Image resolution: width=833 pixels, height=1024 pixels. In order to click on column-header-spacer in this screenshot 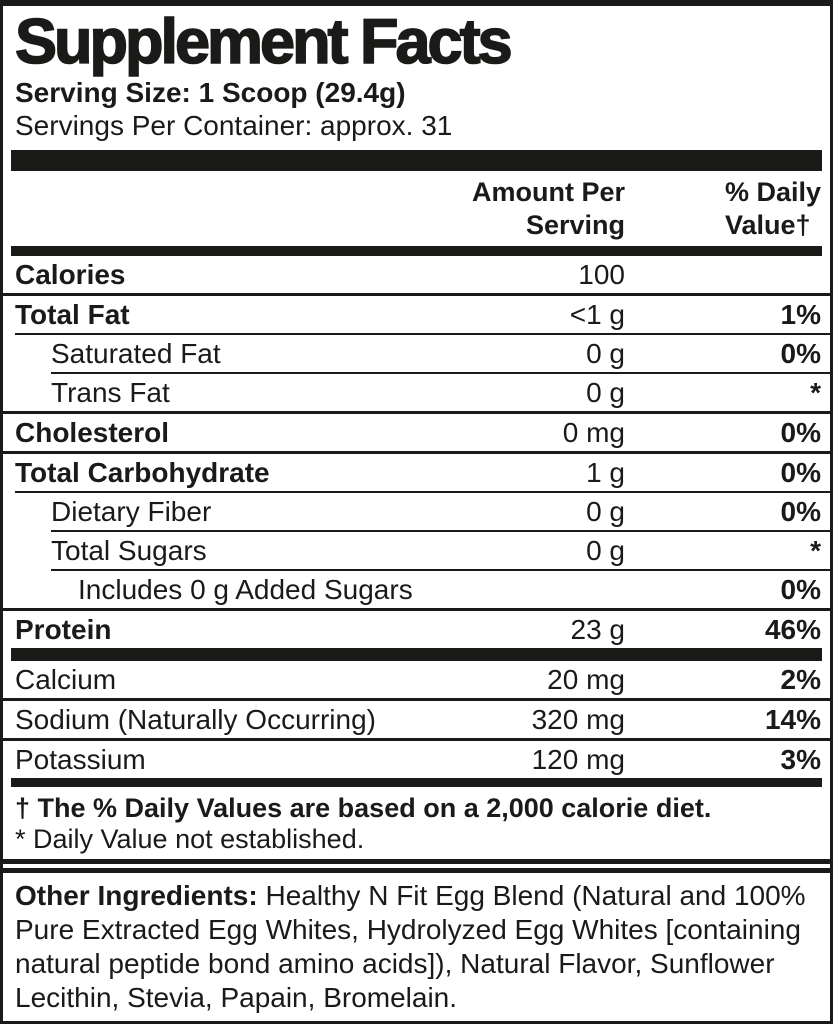, I will do `click(220, 209)`.